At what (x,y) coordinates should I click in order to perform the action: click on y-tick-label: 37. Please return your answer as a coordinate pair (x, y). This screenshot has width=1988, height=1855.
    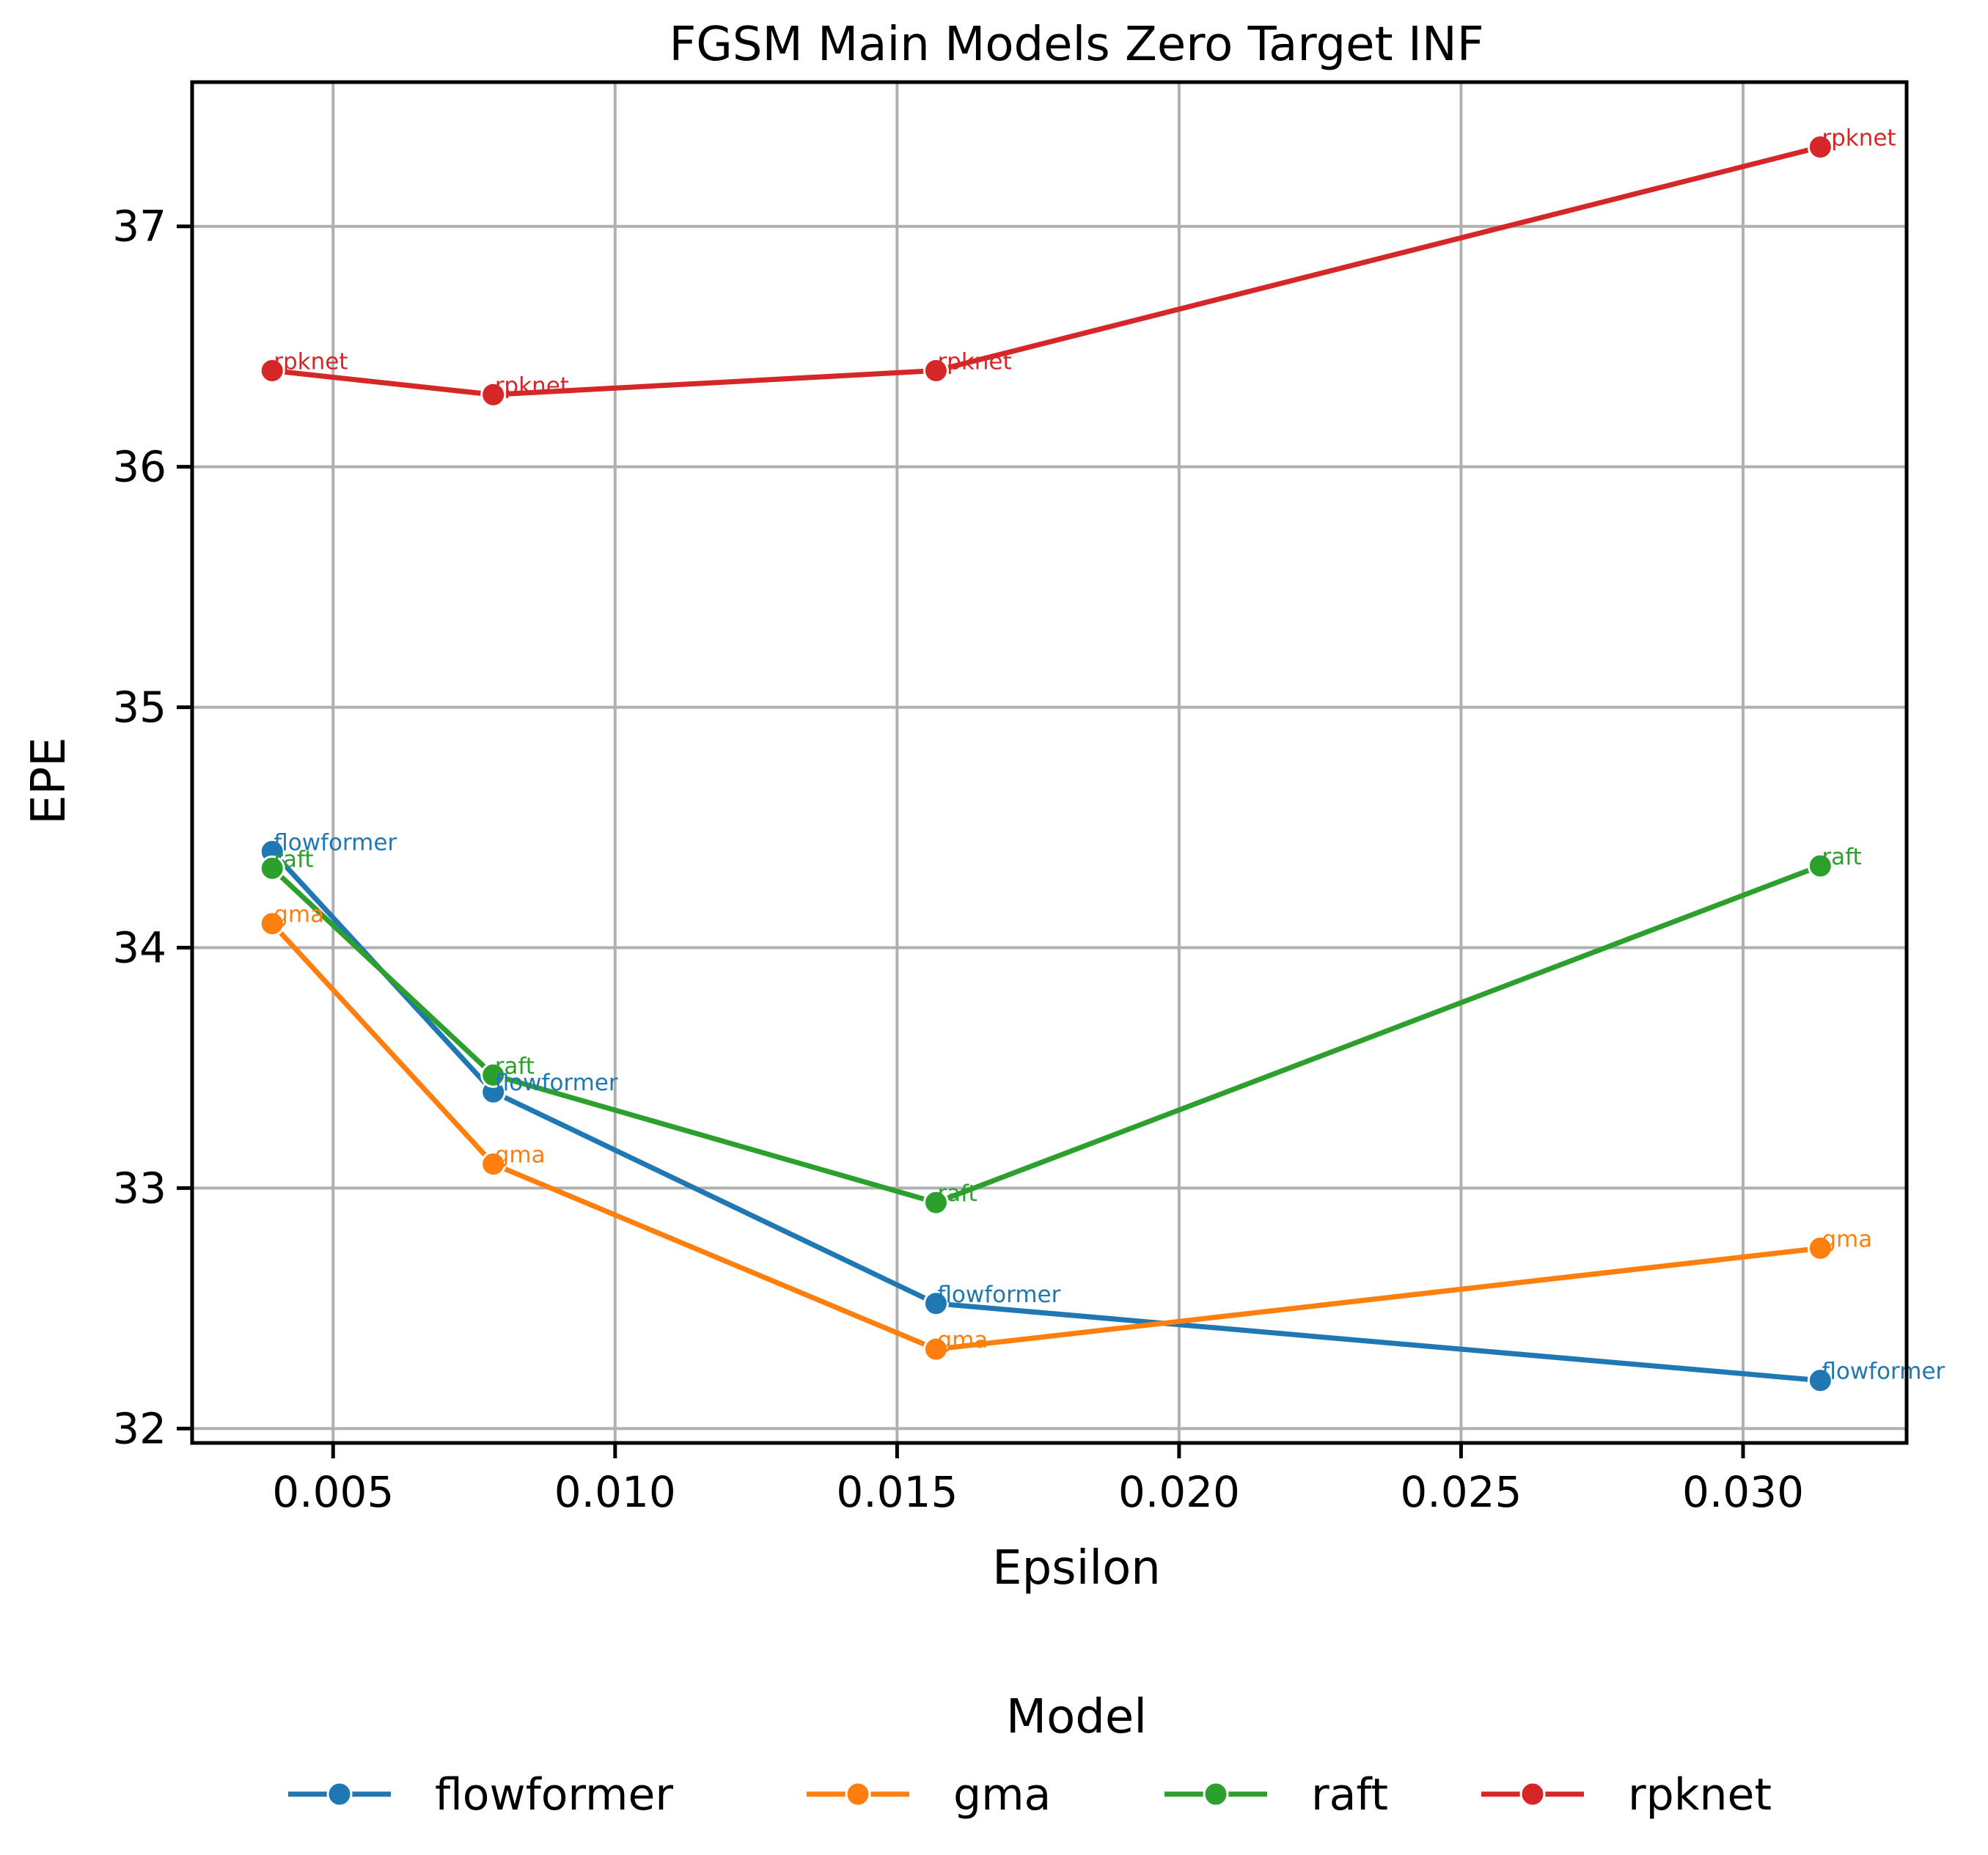
    Looking at the image, I should click on (139, 226).